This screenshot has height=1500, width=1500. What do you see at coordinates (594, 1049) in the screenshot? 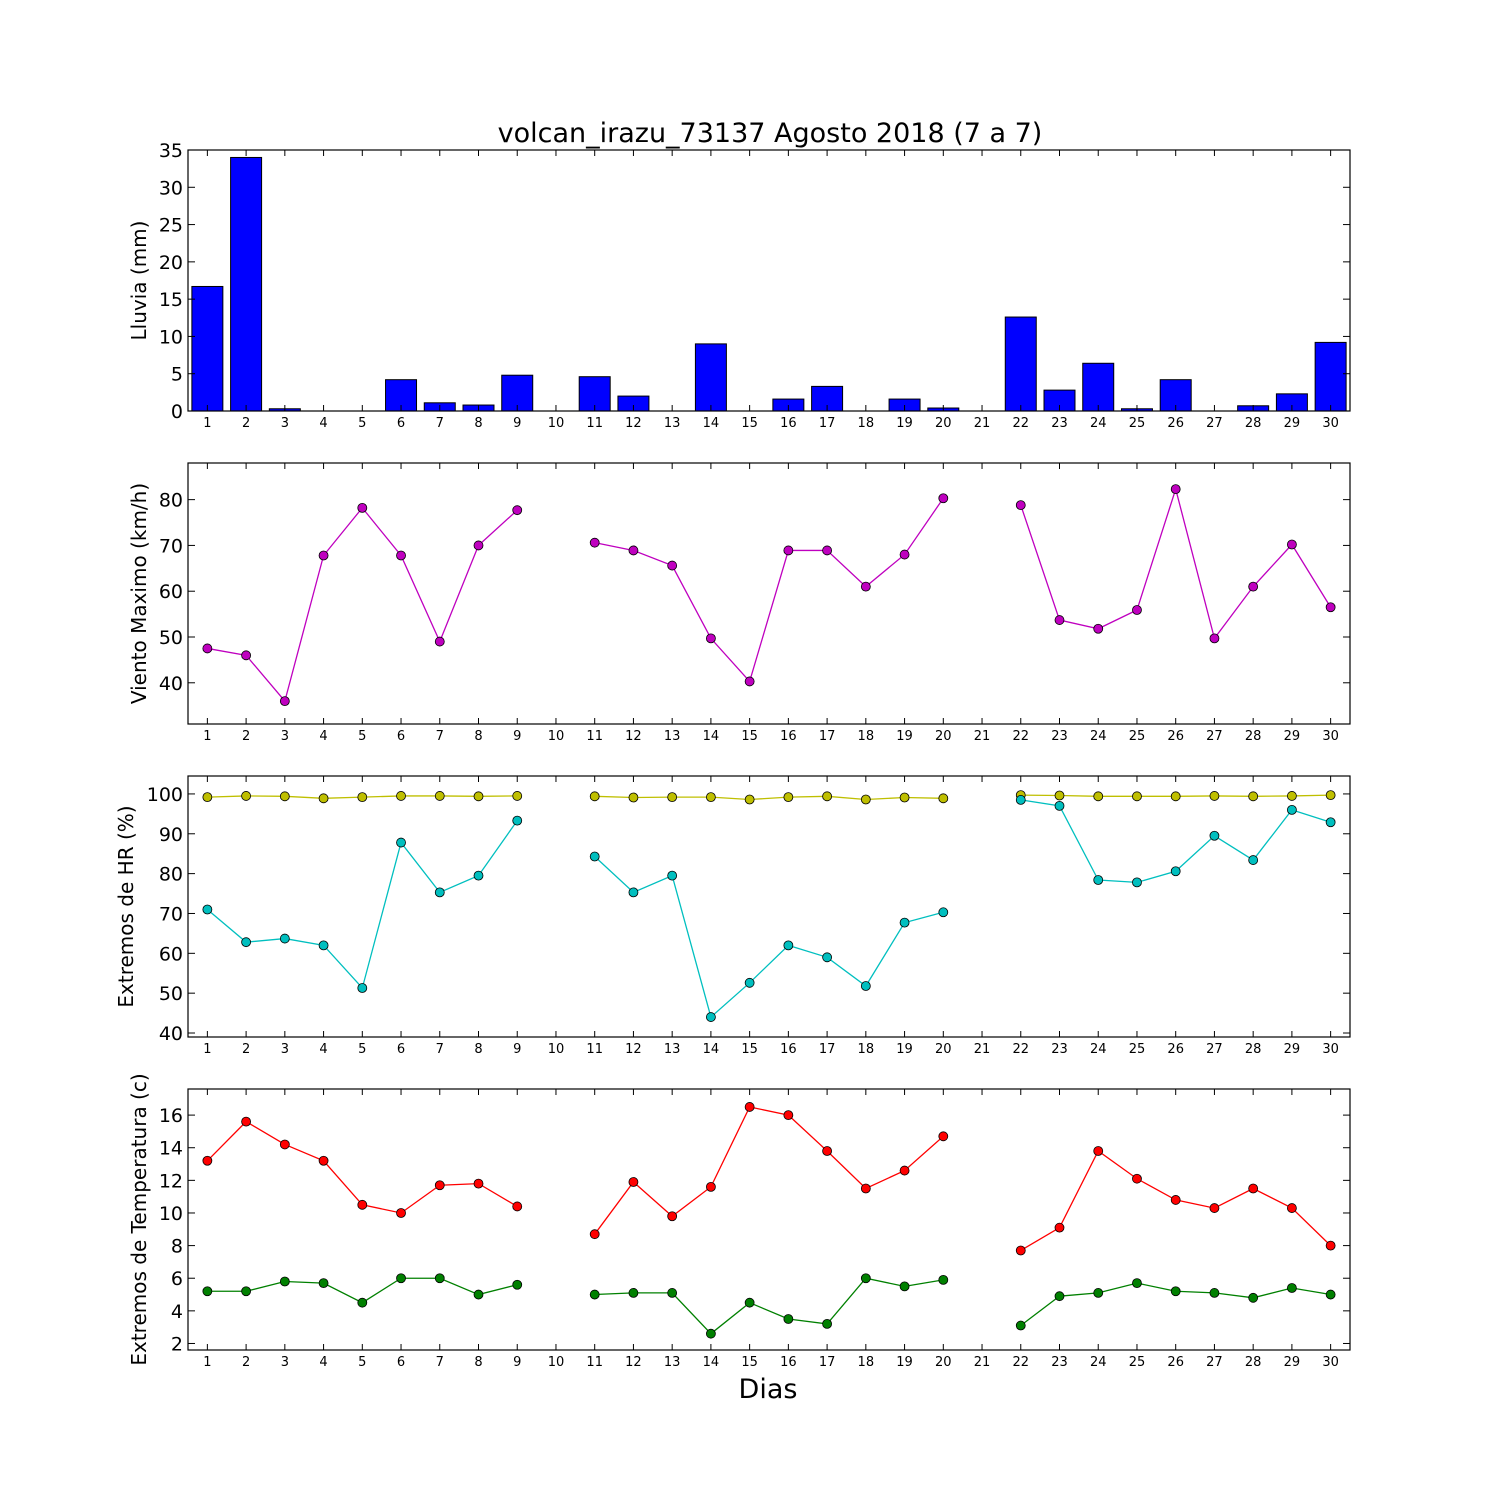
I see `x-tick-label: 11` at bounding box center [594, 1049].